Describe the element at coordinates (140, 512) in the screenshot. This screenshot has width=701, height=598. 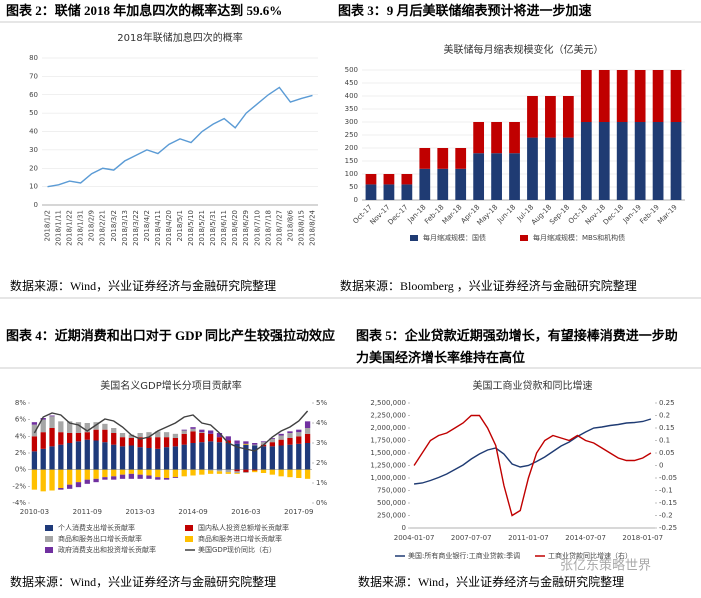
I see `x-tick-label: 2013-03` at that location.